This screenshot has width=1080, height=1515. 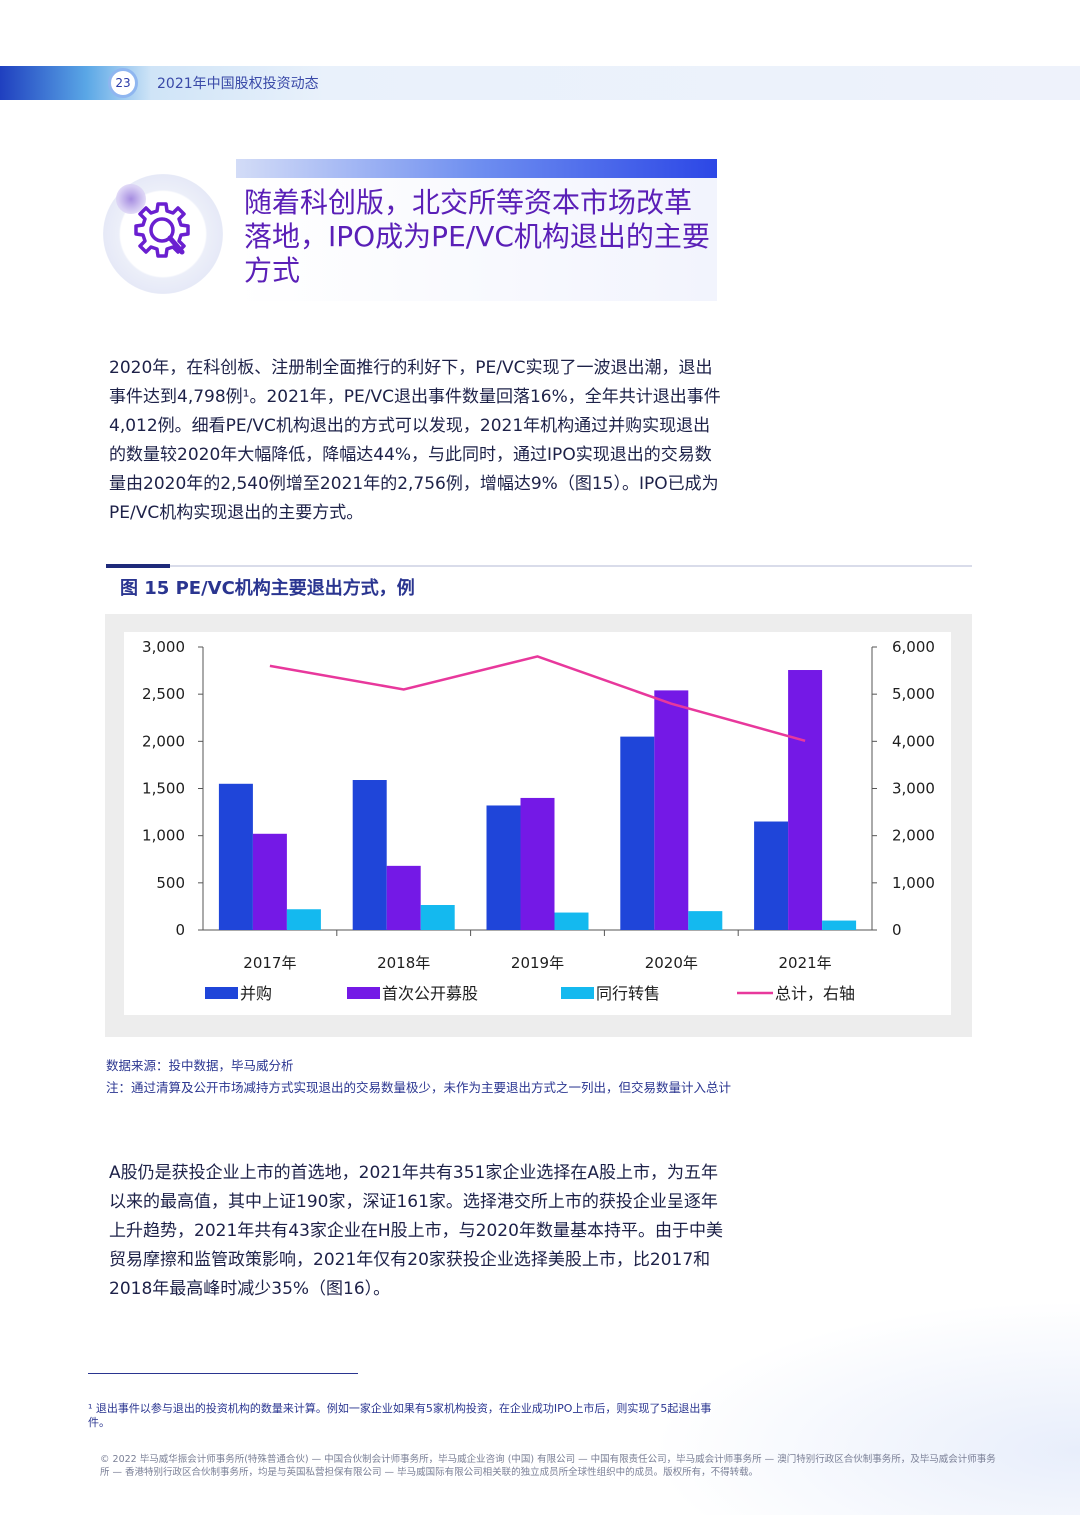 What do you see at coordinates (163, 694) in the screenshot?
I see `left-tick-label: 2,500` at bounding box center [163, 694].